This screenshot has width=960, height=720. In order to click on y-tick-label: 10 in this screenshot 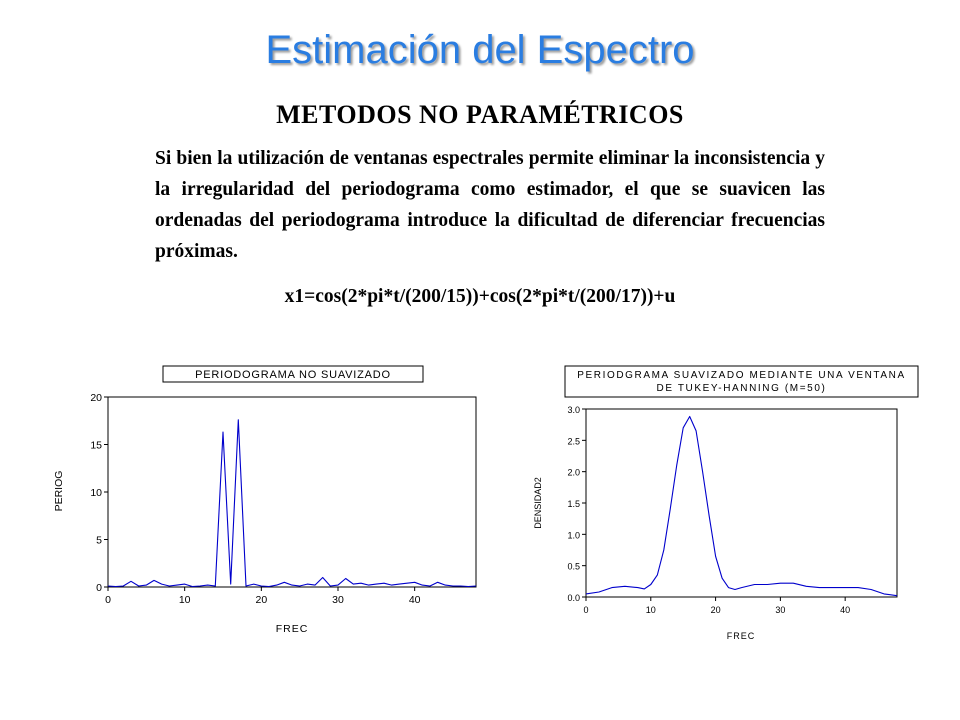, I will do `click(96, 493)`.